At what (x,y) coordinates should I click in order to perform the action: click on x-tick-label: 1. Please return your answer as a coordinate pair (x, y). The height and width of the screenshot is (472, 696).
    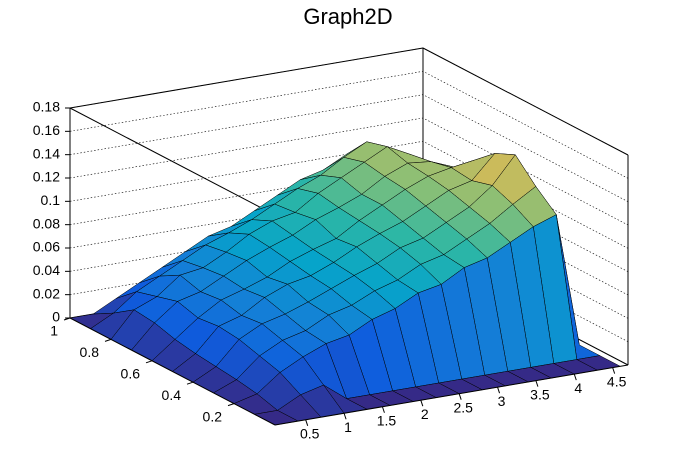
    Looking at the image, I should click on (348, 427).